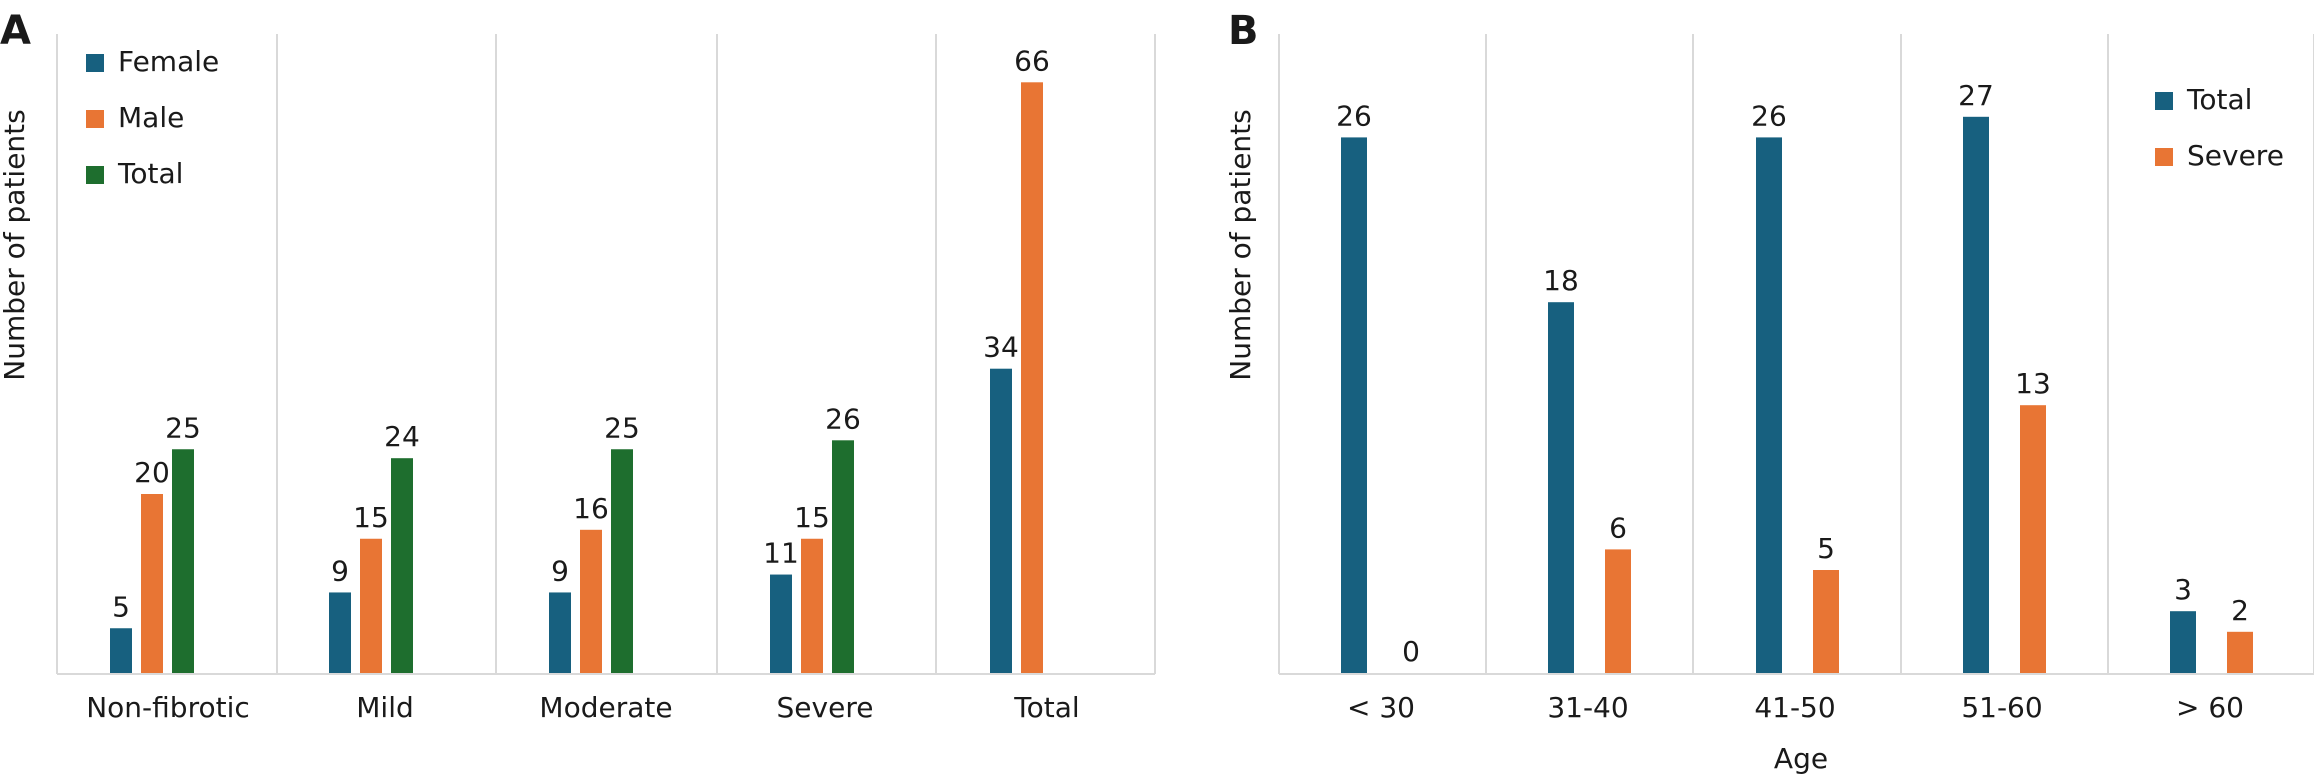  What do you see at coordinates (402, 436) in the screenshot?
I see `panel-a-value-label-total-mild: 24` at bounding box center [402, 436].